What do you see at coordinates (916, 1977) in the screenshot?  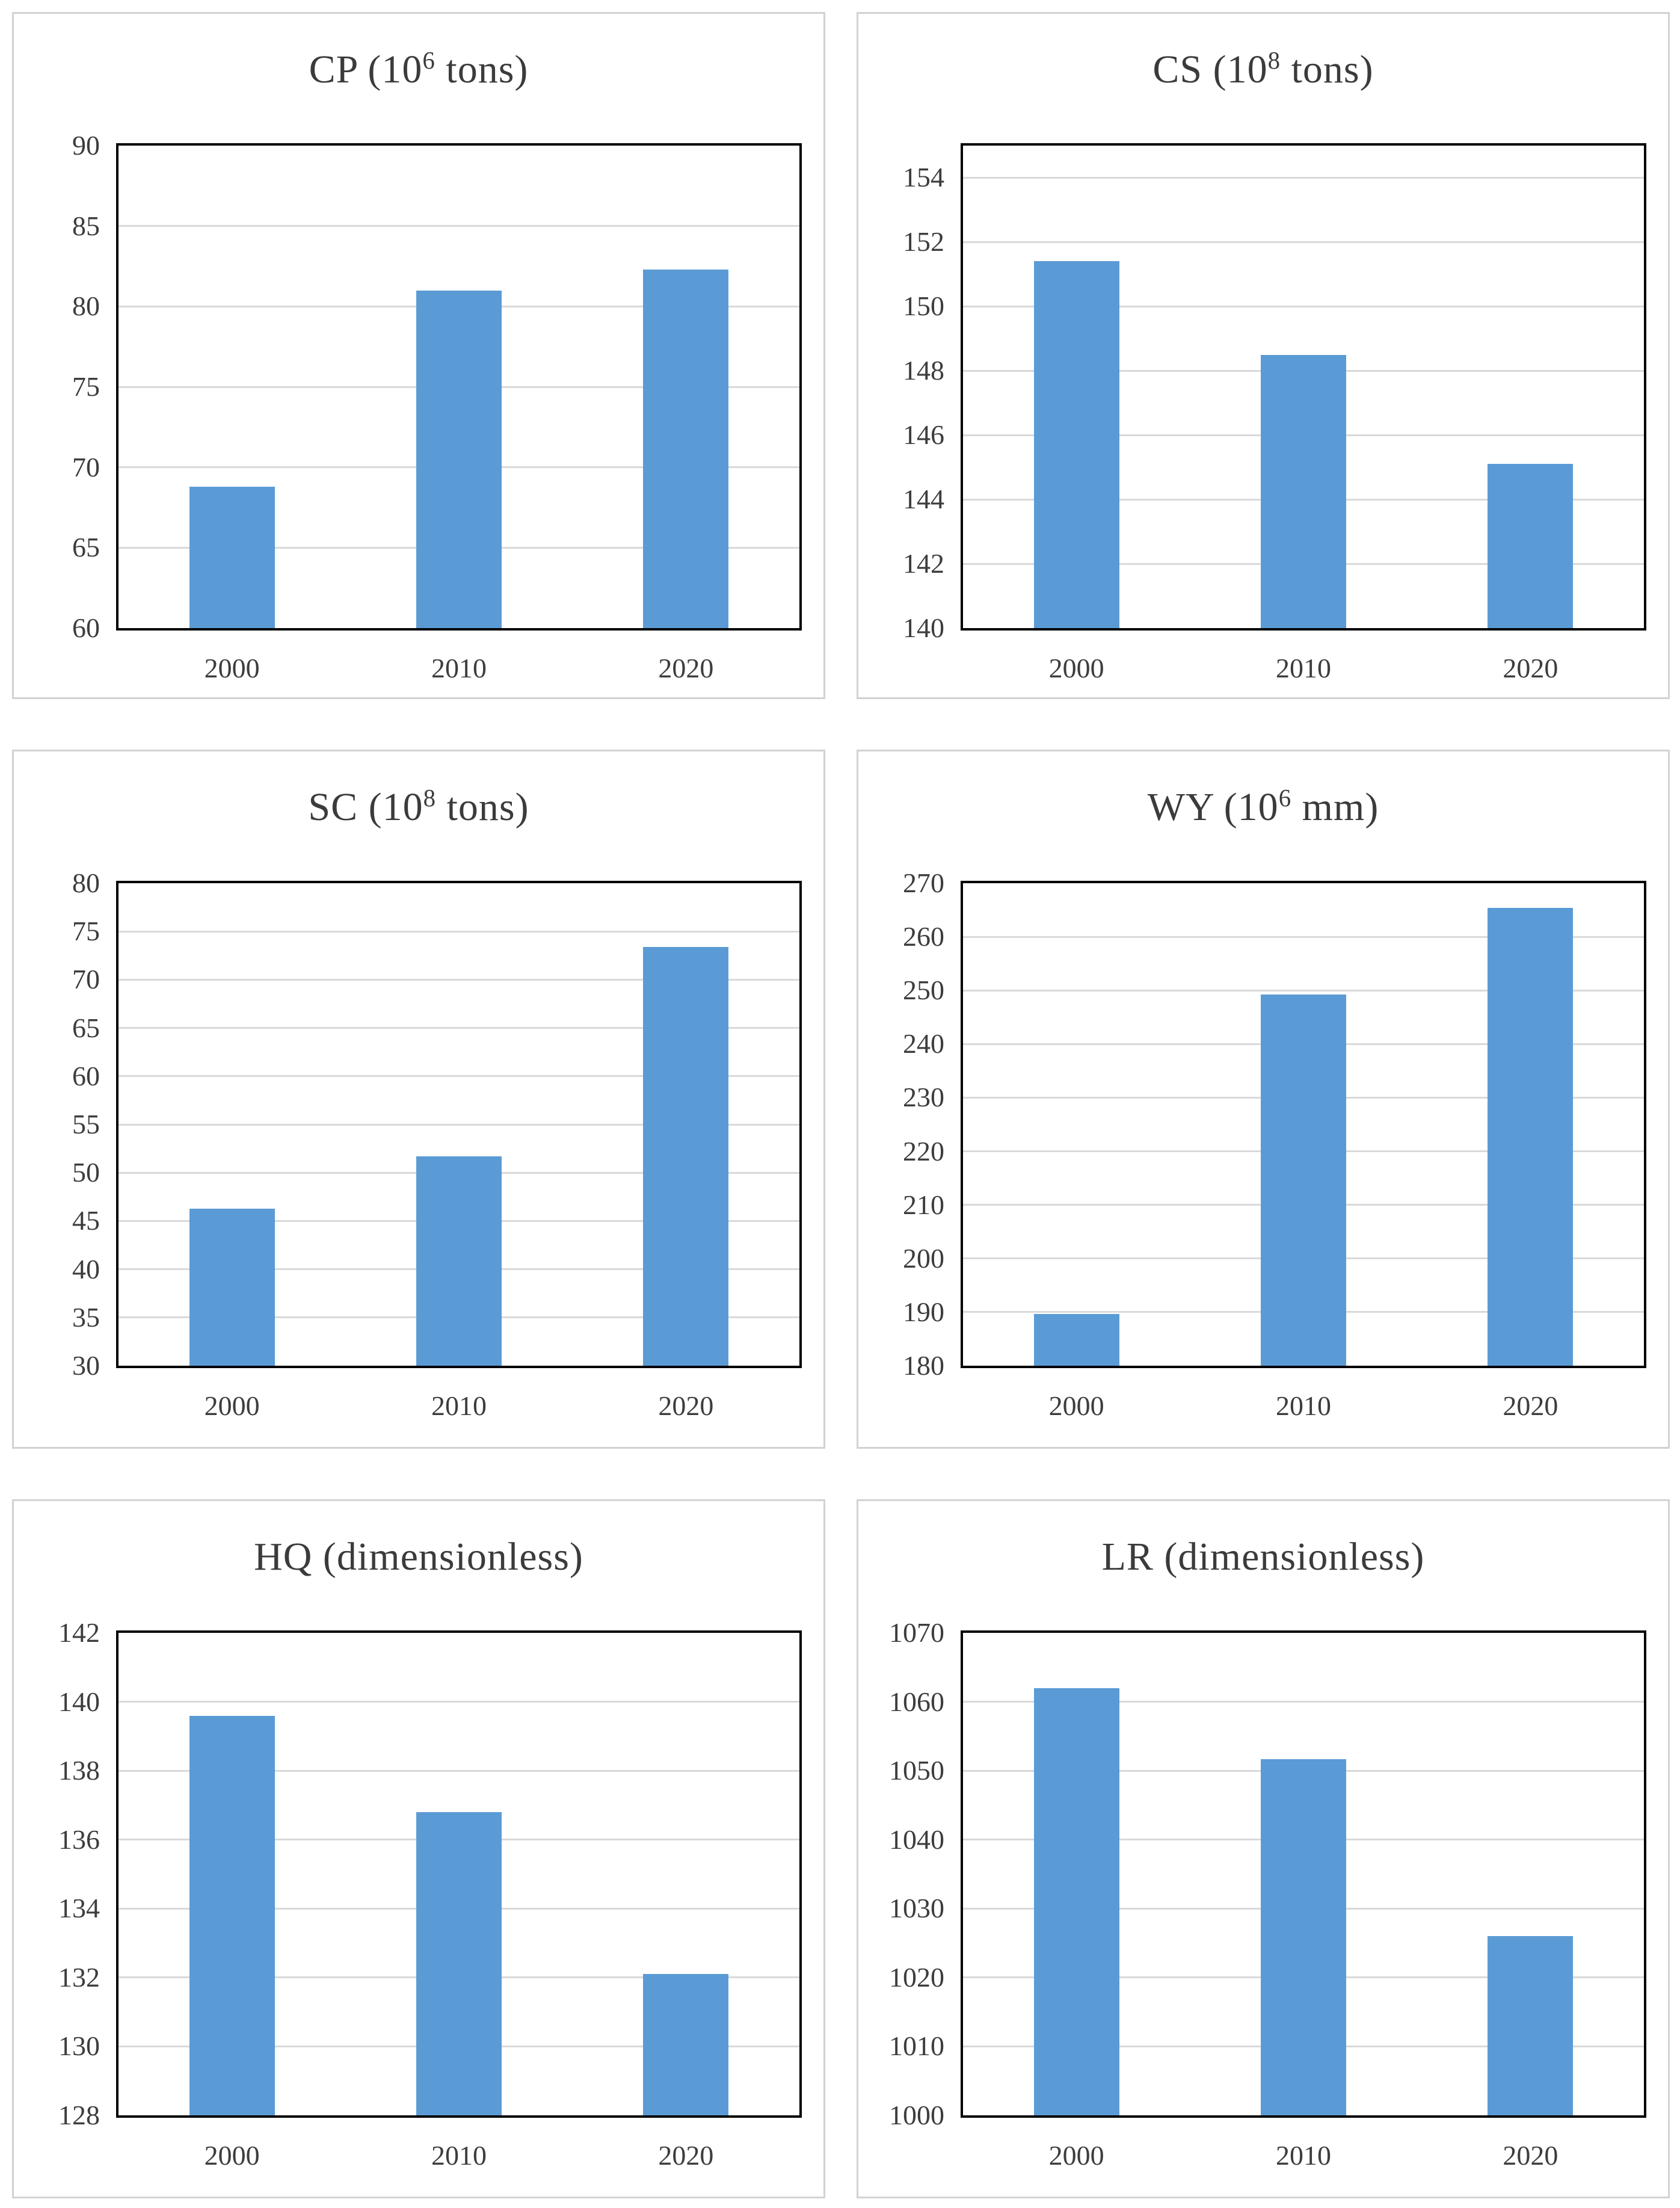 I see `y-tick-label-1020: 1020` at bounding box center [916, 1977].